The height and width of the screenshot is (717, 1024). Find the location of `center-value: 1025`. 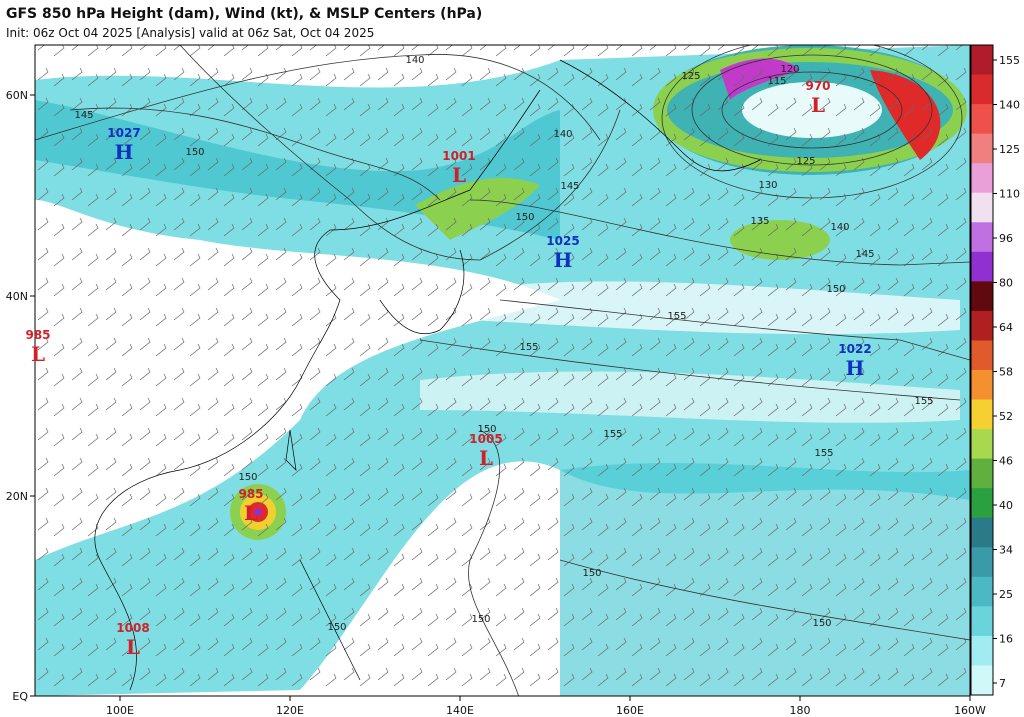

center-value: 1025 is located at coordinates (562, 241).